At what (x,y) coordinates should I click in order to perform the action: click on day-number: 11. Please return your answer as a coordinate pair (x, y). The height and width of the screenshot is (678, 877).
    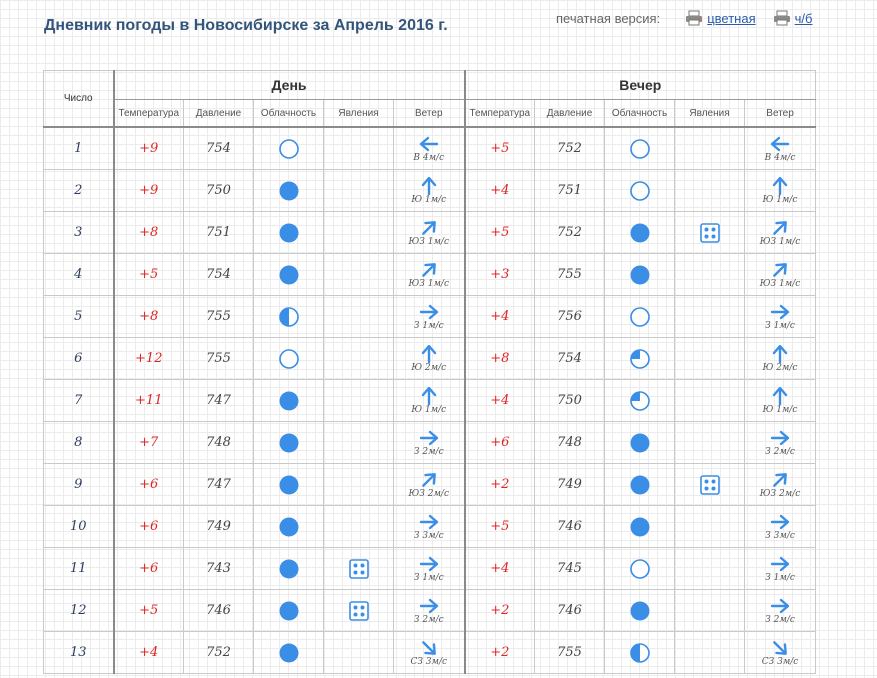
    Looking at the image, I should click on (78, 568).